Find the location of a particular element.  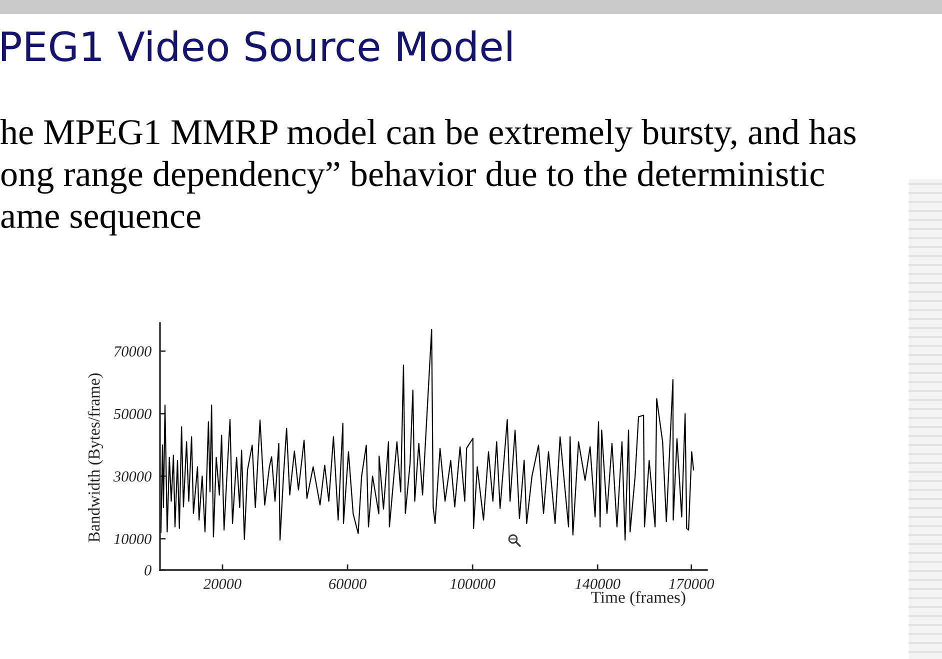

y-tick-label: 0 is located at coordinates (148, 570).